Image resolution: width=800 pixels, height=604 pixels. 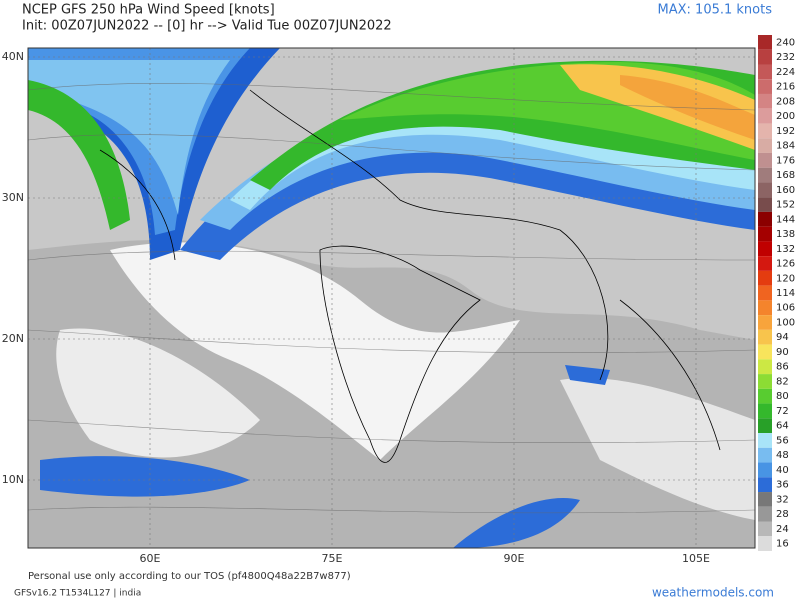 I want to click on lat-label: 30N, so click(x=13, y=197).